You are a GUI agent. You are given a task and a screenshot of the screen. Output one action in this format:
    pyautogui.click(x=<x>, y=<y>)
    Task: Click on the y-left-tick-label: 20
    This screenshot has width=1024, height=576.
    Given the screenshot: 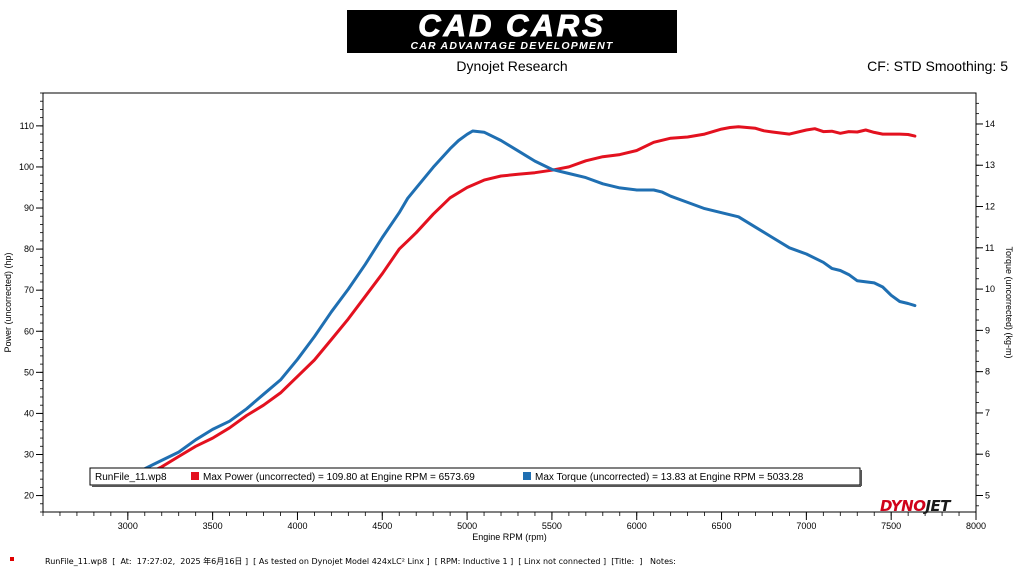 What is the action you would take?
    pyautogui.click(x=29, y=496)
    